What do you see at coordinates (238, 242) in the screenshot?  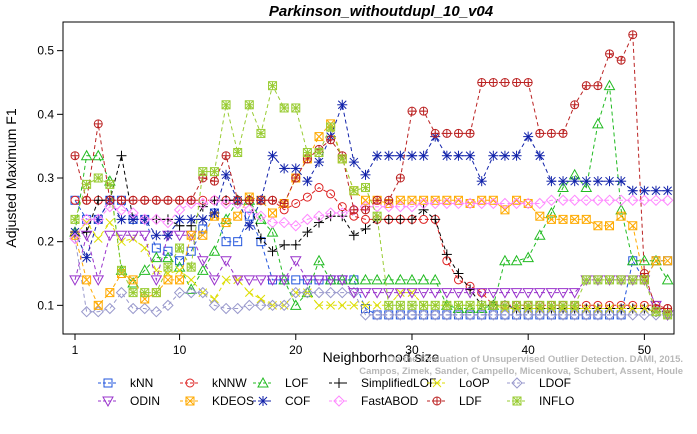 I see `data-point-knn` at bounding box center [238, 242].